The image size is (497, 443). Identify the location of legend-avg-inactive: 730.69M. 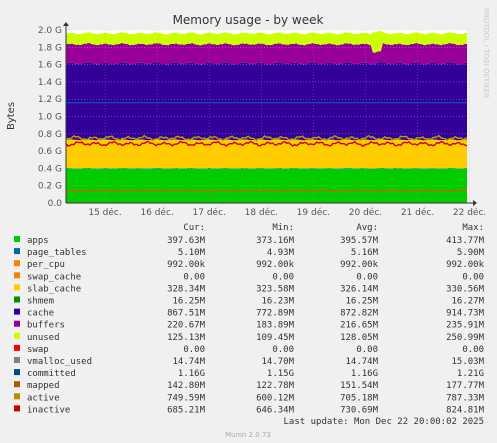
(359, 410).